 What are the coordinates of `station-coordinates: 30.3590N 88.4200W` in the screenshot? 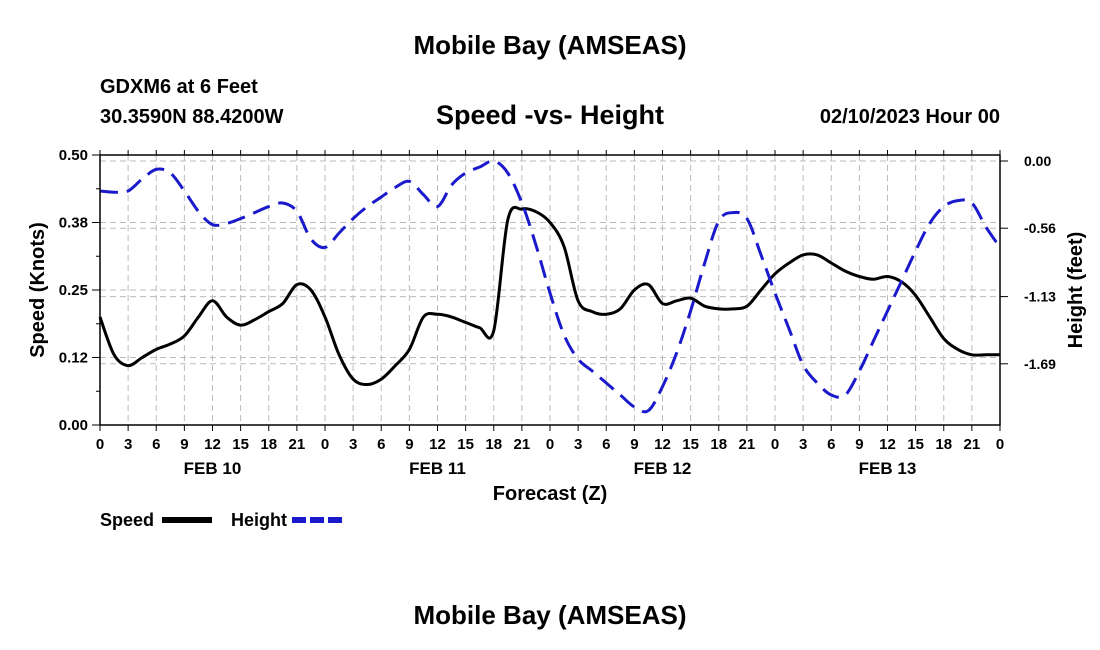 It's located at (192, 117).